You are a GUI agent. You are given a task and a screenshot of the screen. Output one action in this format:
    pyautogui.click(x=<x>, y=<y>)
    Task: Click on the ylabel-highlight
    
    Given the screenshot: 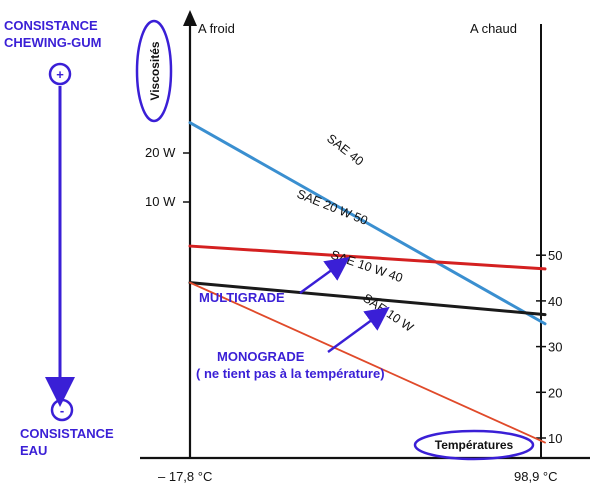 What is the action you would take?
    pyautogui.click(x=154, y=71)
    